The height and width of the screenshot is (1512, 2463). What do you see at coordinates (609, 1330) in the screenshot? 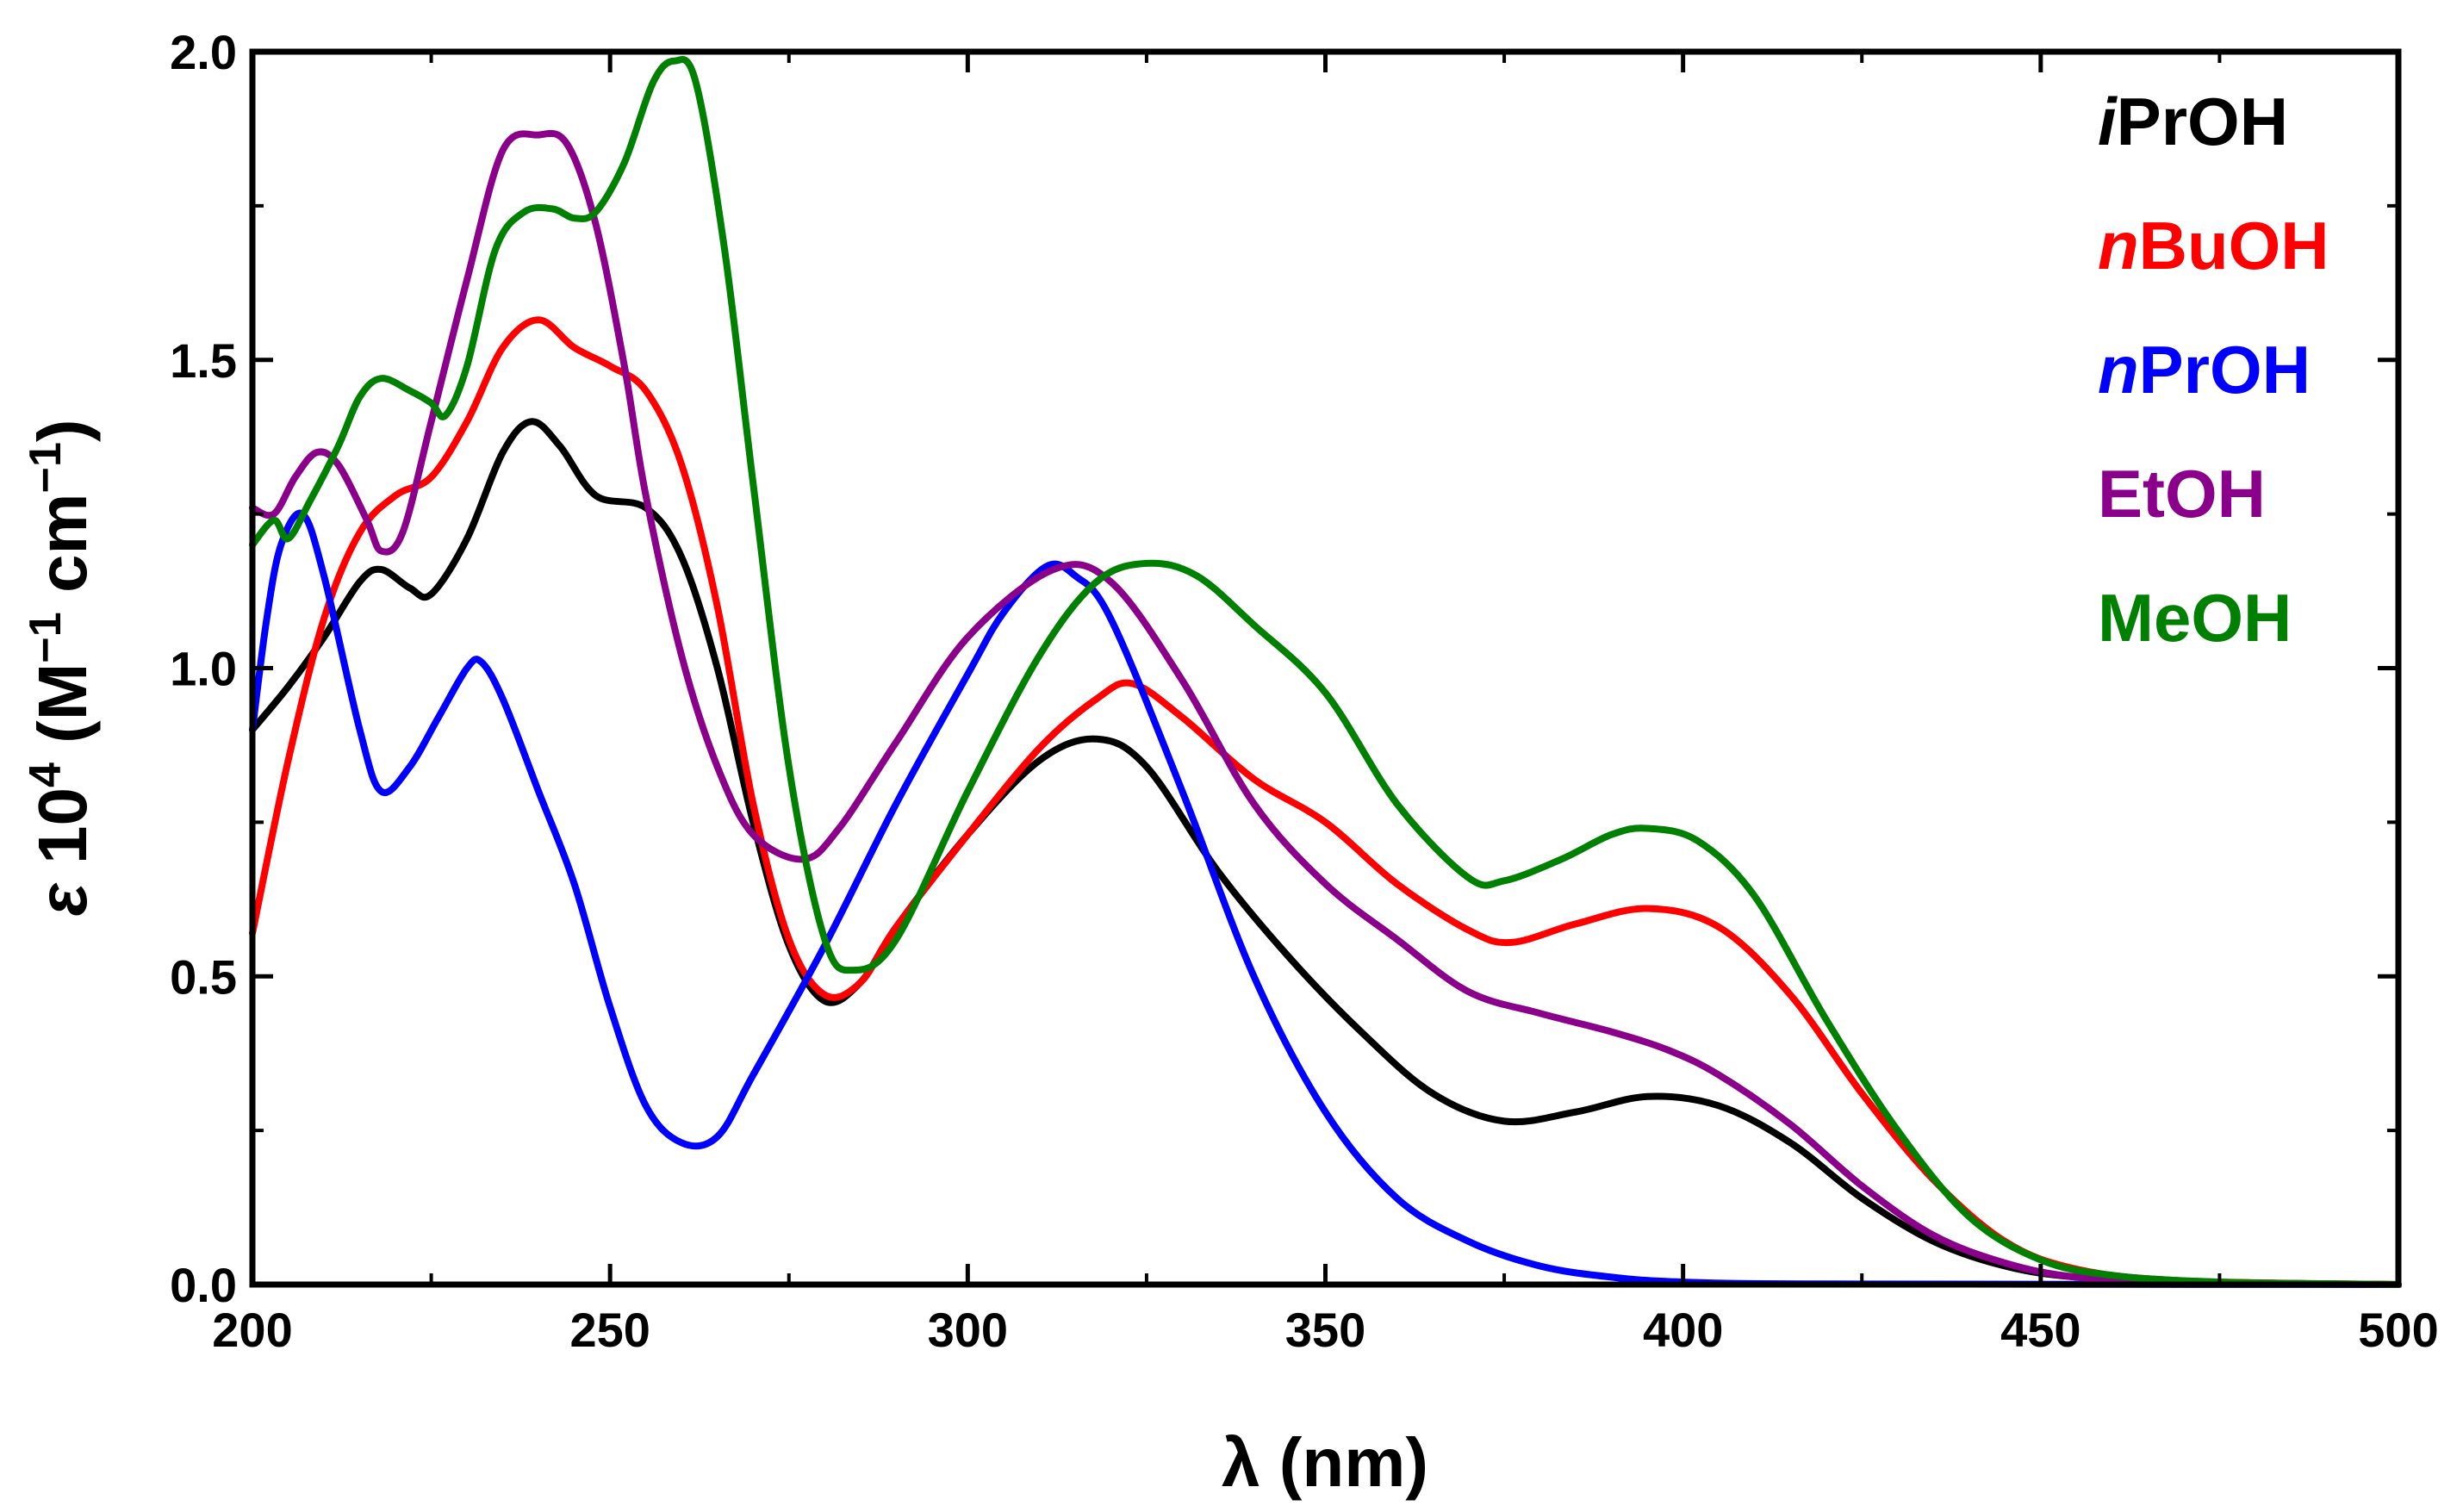
I see `x-tick-label: 250` at bounding box center [609, 1330].